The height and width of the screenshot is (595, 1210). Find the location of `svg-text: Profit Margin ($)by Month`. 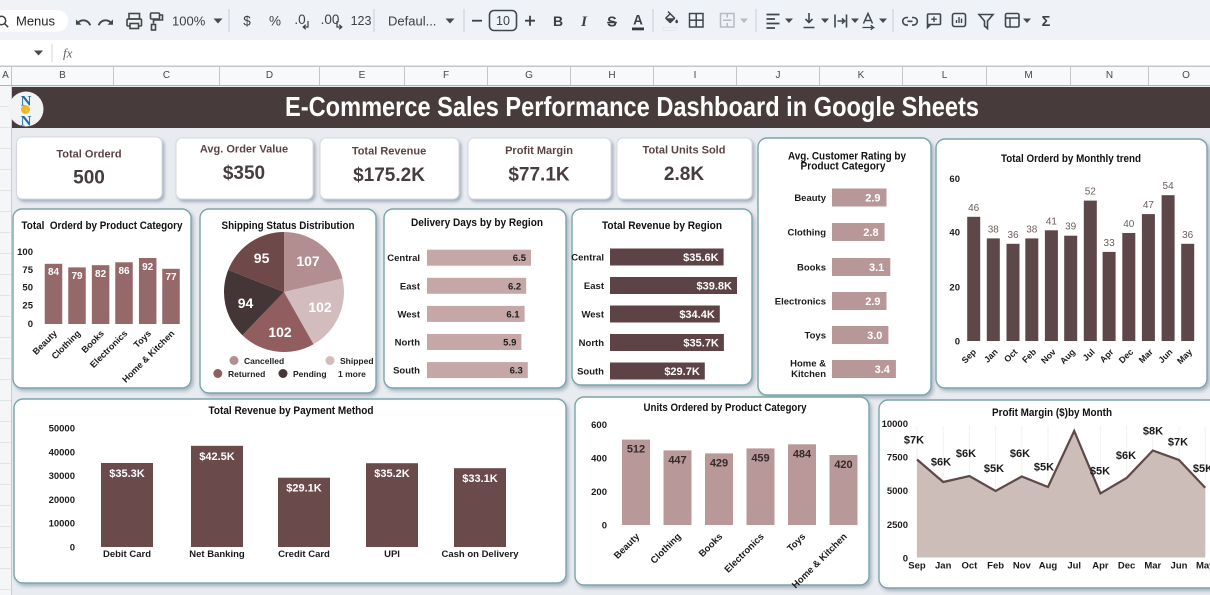

svg-text: Profit Margin ($)by Month is located at coordinates (1052, 413).